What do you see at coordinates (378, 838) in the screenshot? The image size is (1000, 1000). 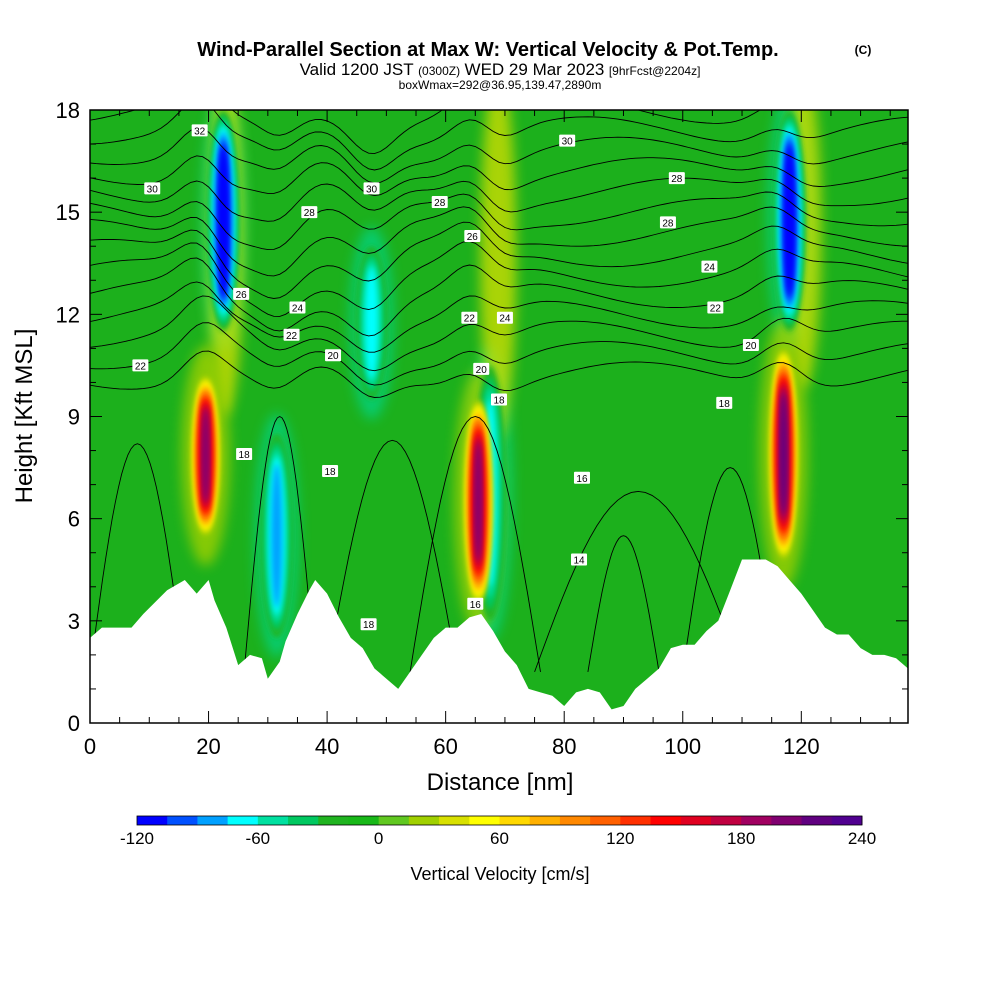 I see `colorbar-tick-label: 0` at bounding box center [378, 838].